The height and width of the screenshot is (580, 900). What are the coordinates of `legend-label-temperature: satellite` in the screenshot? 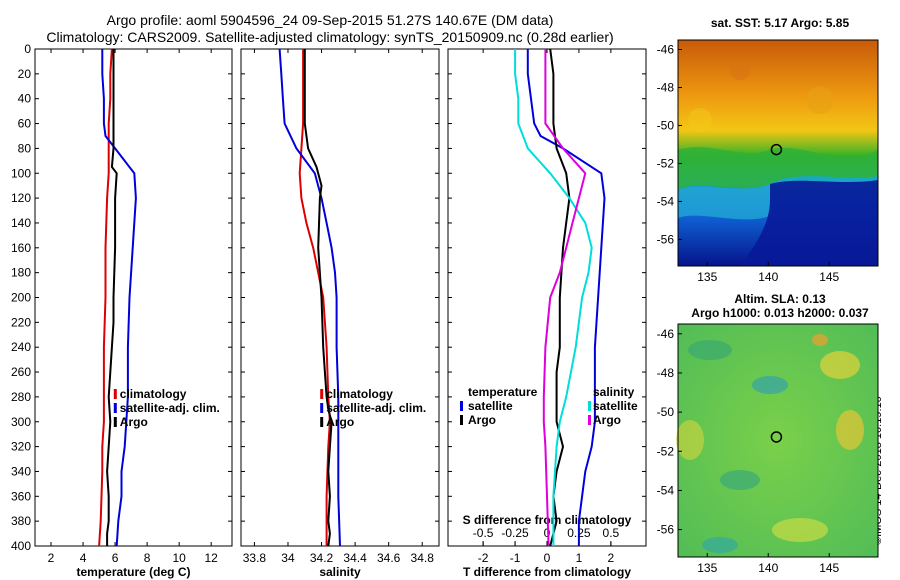 It's located at (490, 406).